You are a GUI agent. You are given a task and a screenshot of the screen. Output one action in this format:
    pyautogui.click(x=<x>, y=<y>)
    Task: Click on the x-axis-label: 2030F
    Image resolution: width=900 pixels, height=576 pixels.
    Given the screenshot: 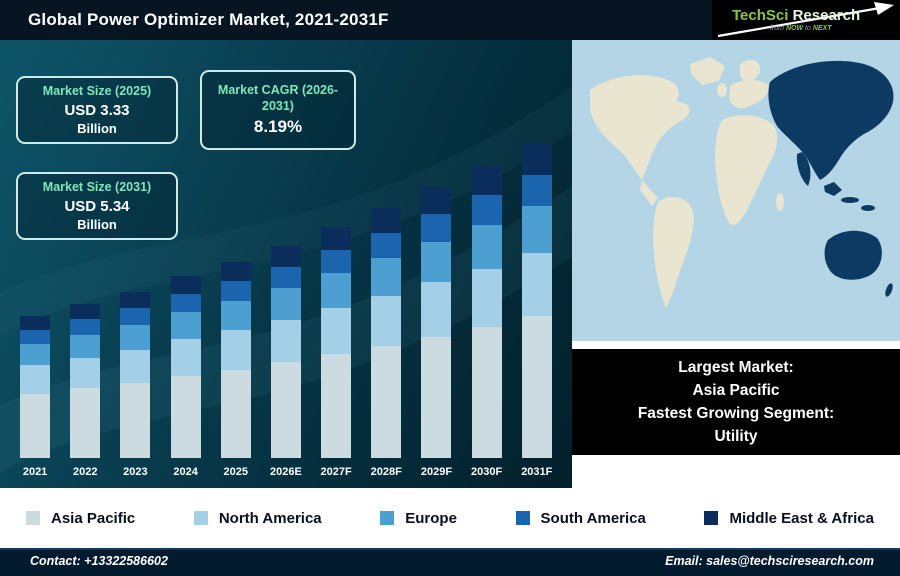 What is the action you would take?
    pyautogui.click(x=487, y=472)
    